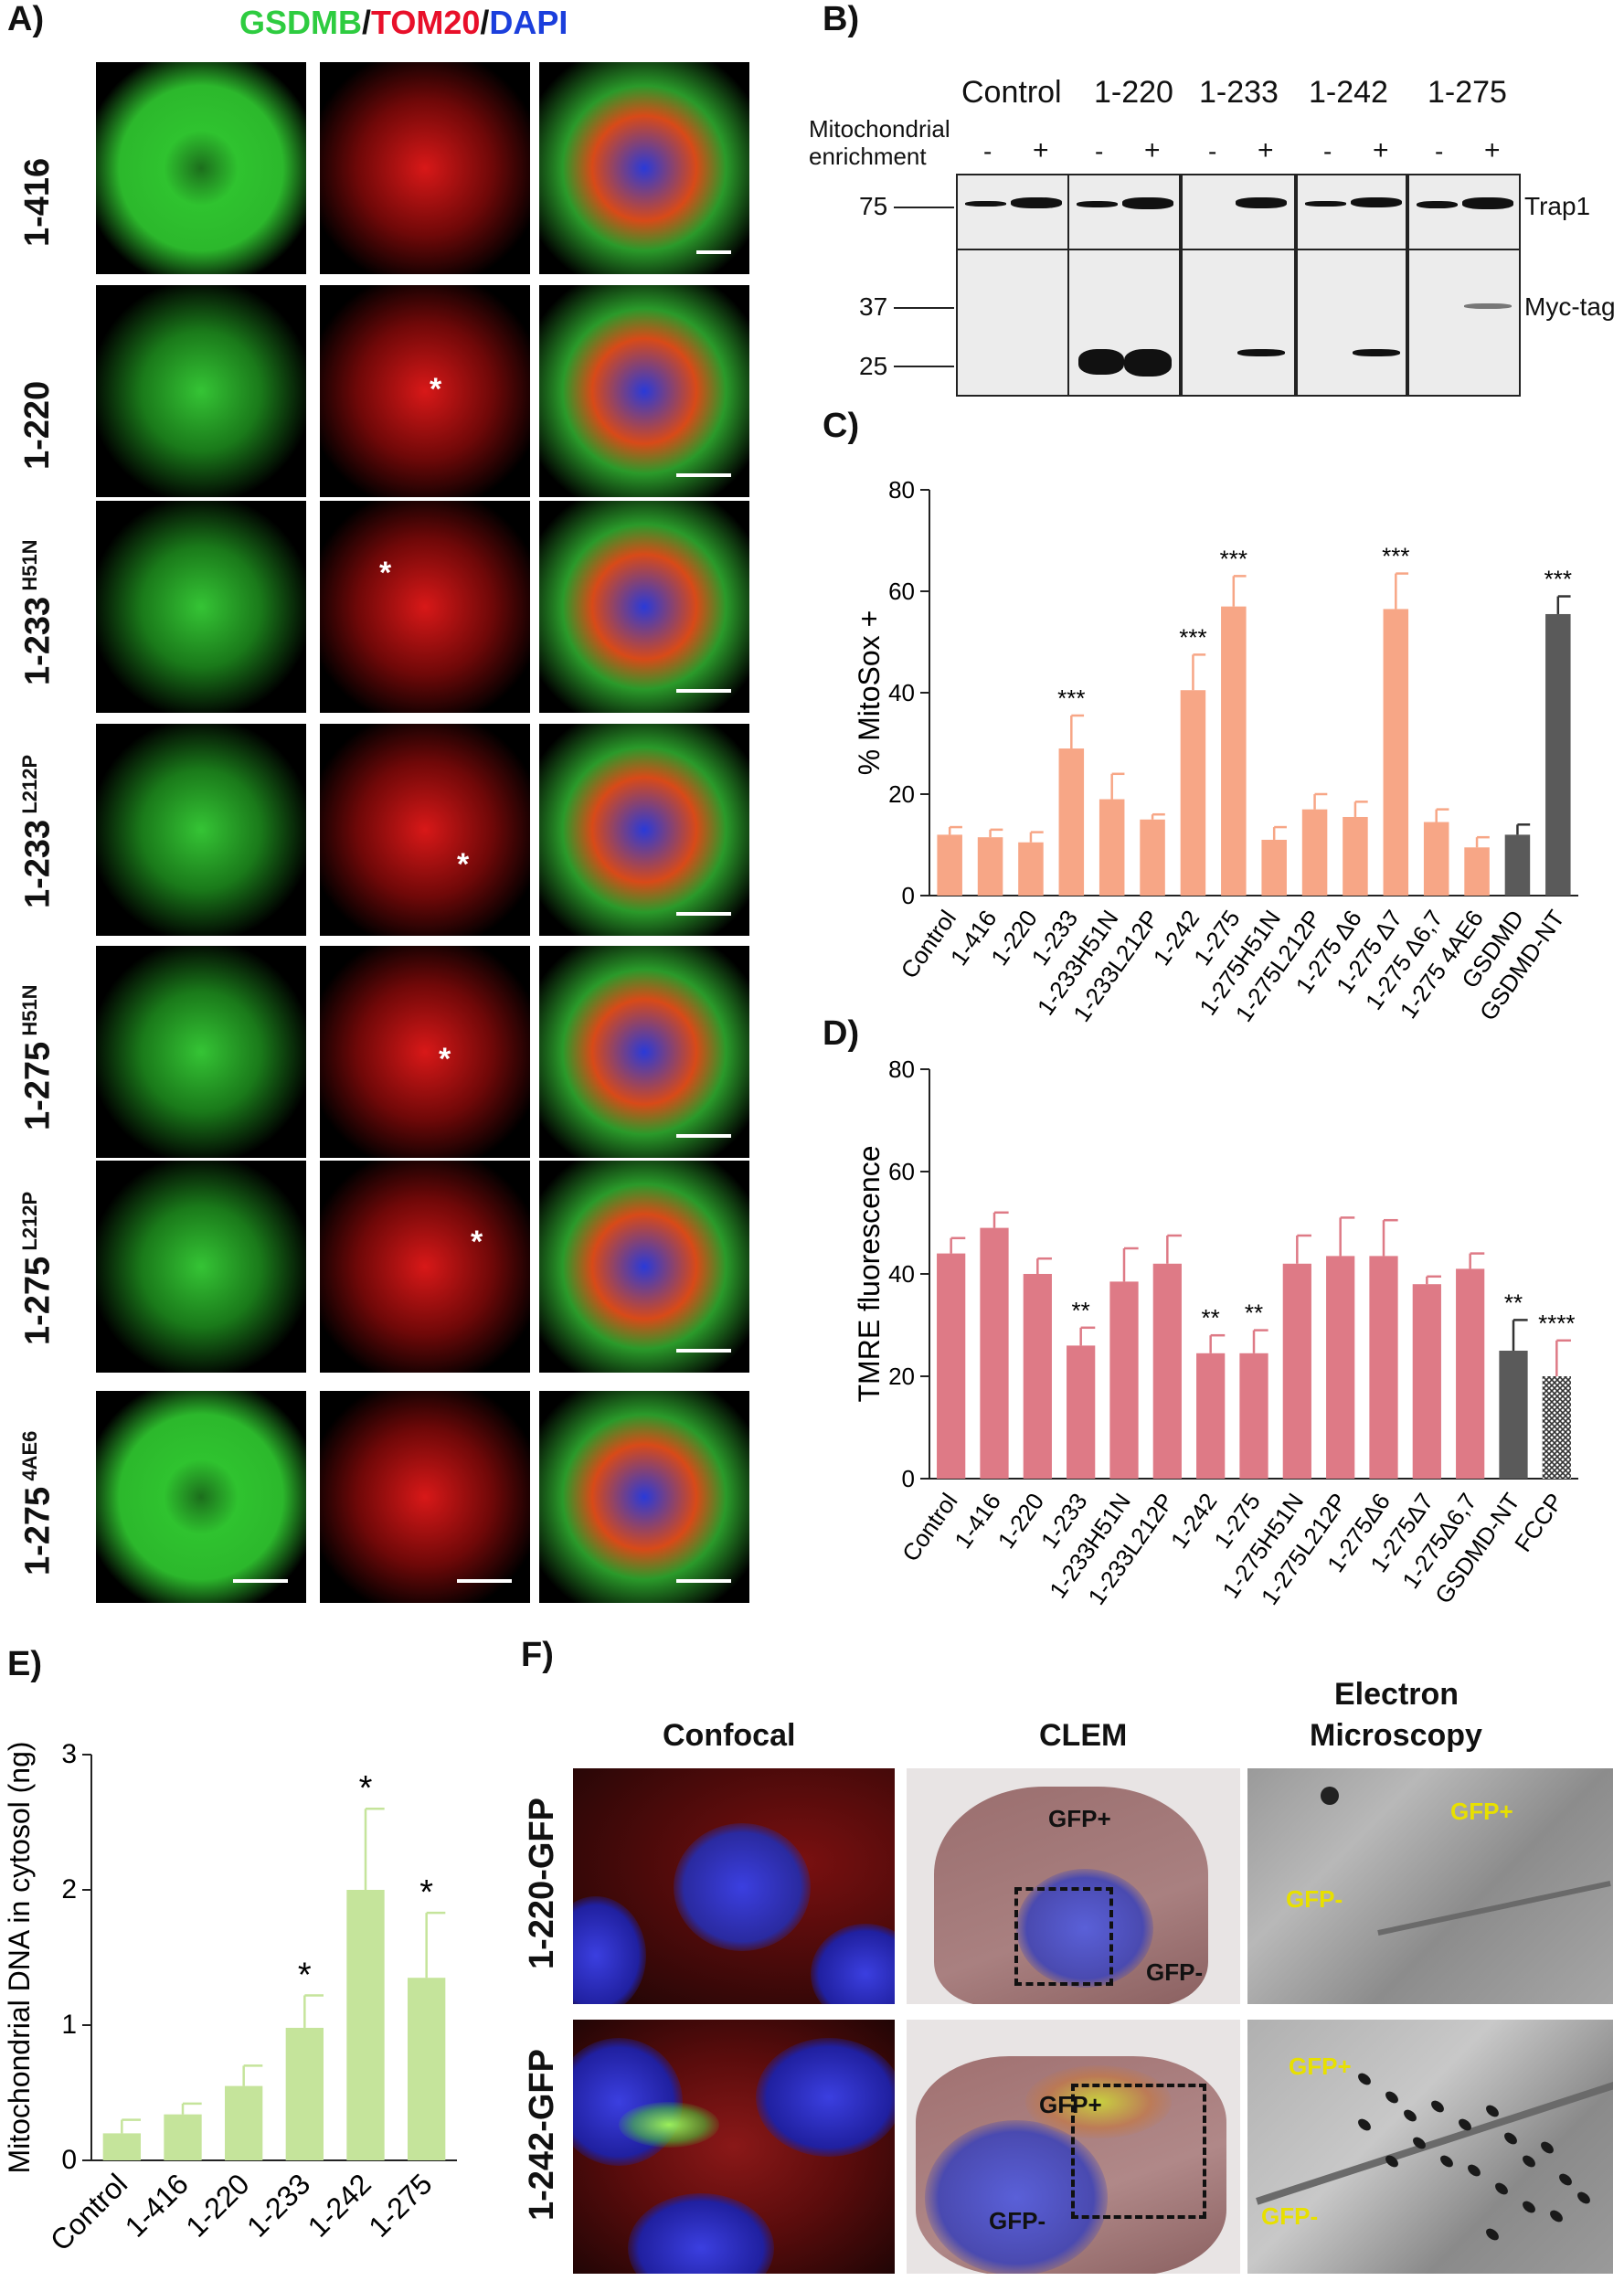  What do you see at coordinates (1296, 1371) in the screenshot?
I see `bar-1-275H51N` at bounding box center [1296, 1371].